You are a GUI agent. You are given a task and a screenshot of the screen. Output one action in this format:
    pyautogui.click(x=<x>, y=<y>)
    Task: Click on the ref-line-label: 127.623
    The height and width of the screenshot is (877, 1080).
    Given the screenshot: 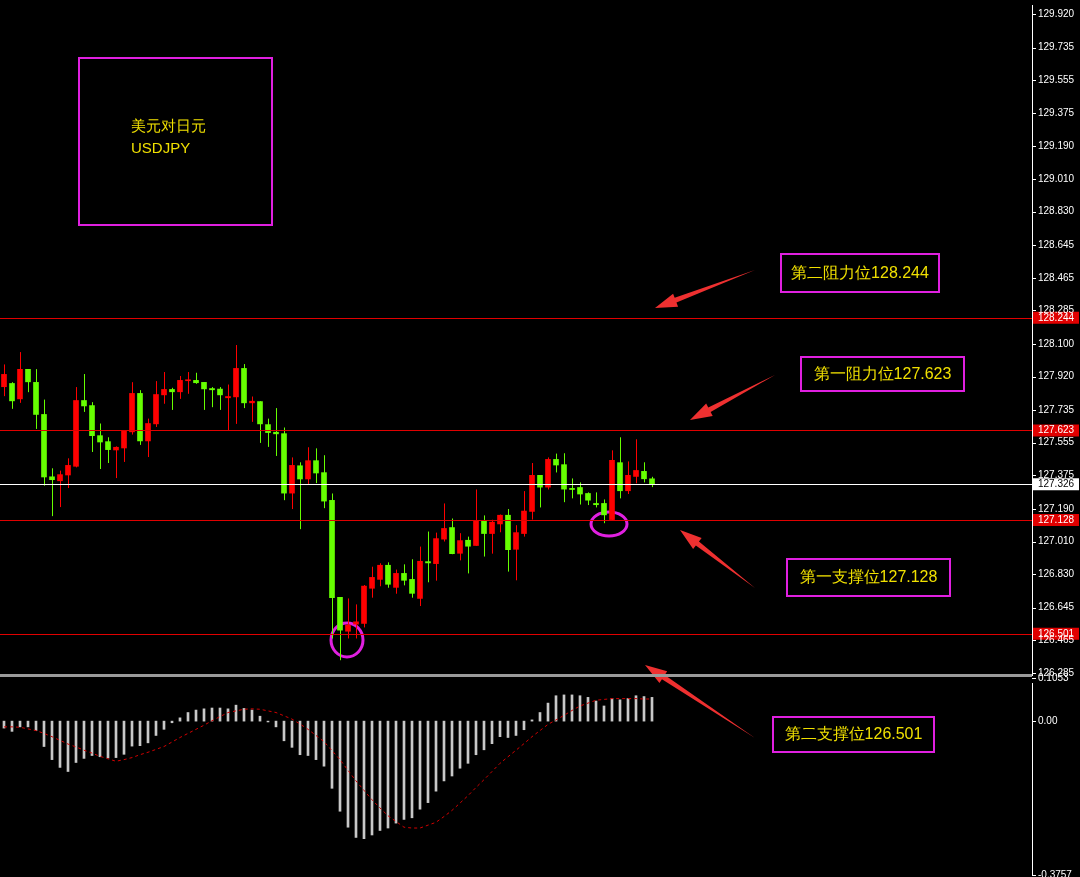 What is the action you would take?
    pyautogui.click(x=1056, y=430)
    